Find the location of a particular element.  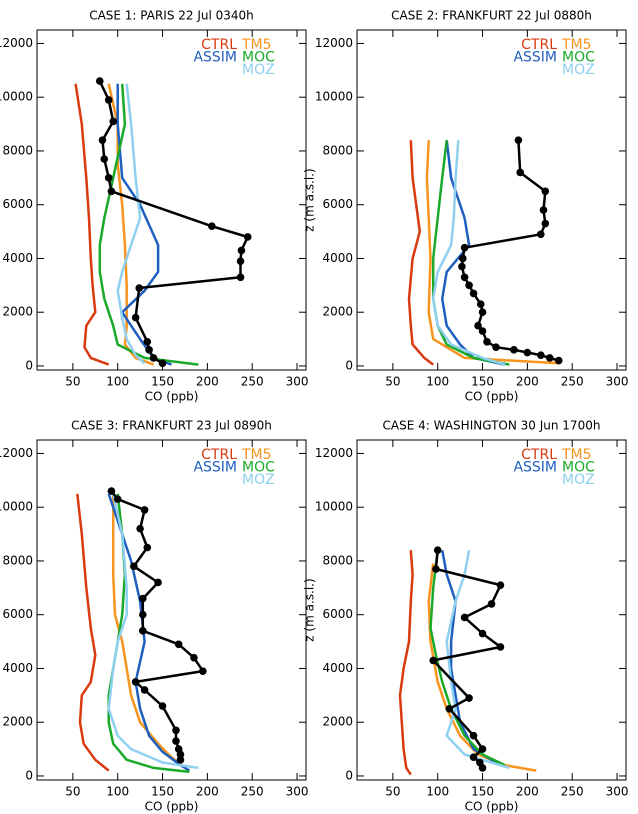

legend-entry: ASSIM is located at coordinates (215, 58).